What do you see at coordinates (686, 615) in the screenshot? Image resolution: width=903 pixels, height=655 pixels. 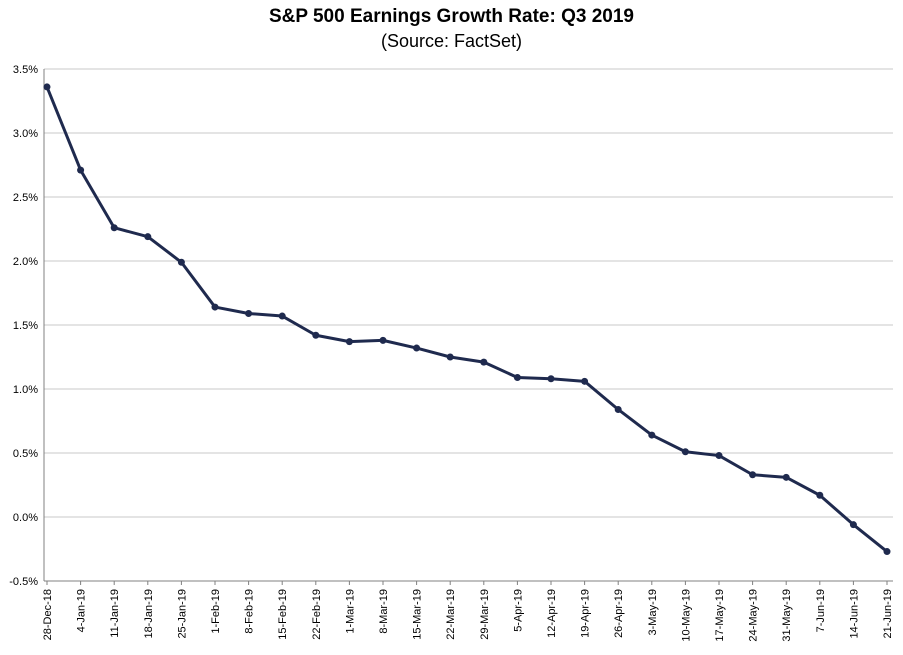 I see `x-tick-label: 10-May-19` at bounding box center [686, 615].